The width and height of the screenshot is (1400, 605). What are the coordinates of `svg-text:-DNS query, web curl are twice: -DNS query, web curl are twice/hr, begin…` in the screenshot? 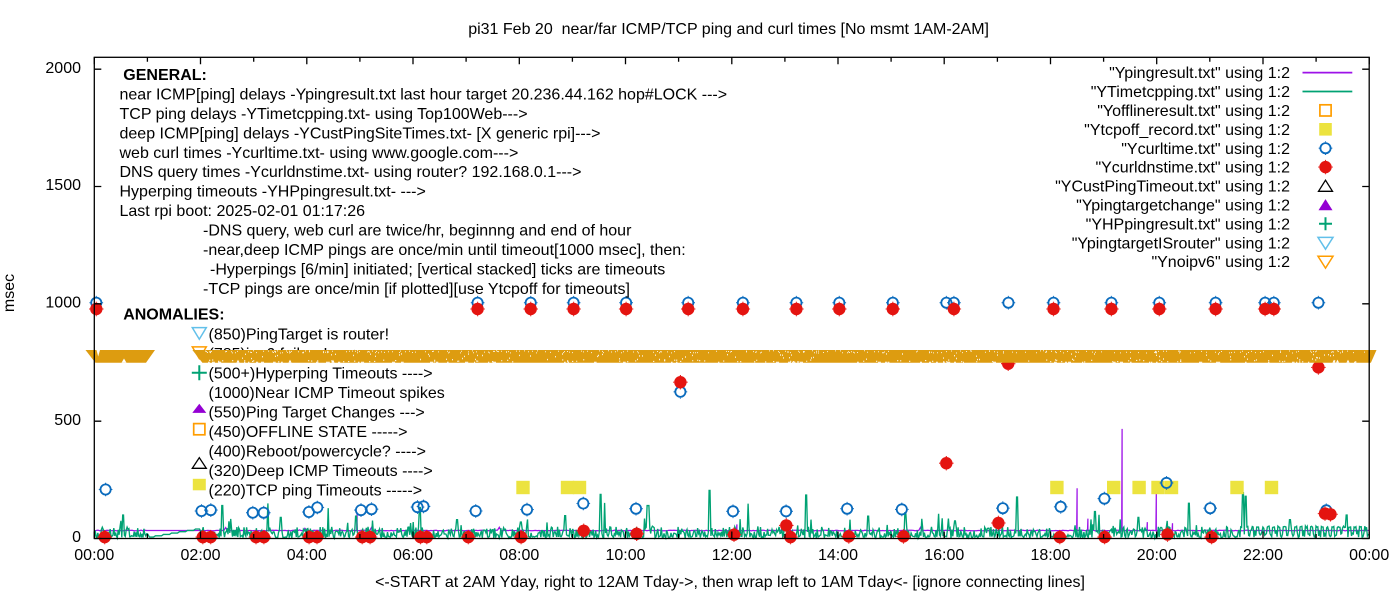 It's located at (417, 231).